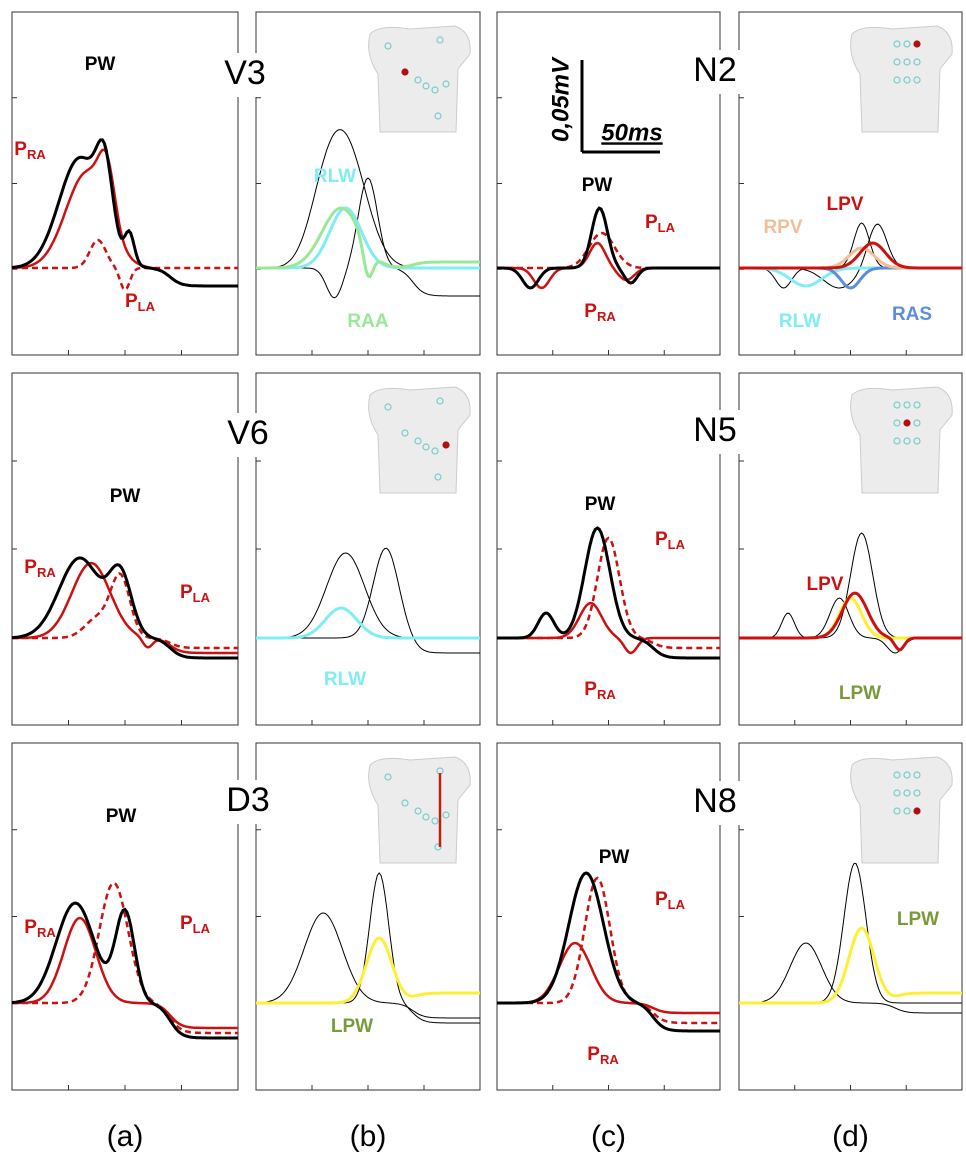  What do you see at coordinates (368, 1136) in the screenshot?
I see `column-label: (b)` at bounding box center [368, 1136].